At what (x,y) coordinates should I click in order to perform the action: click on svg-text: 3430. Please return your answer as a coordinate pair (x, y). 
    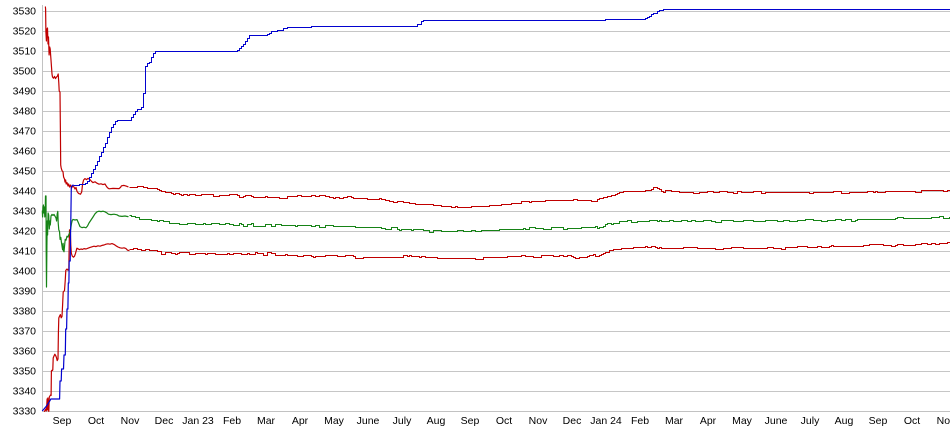
    Looking at the image, I should click on (25, 212).